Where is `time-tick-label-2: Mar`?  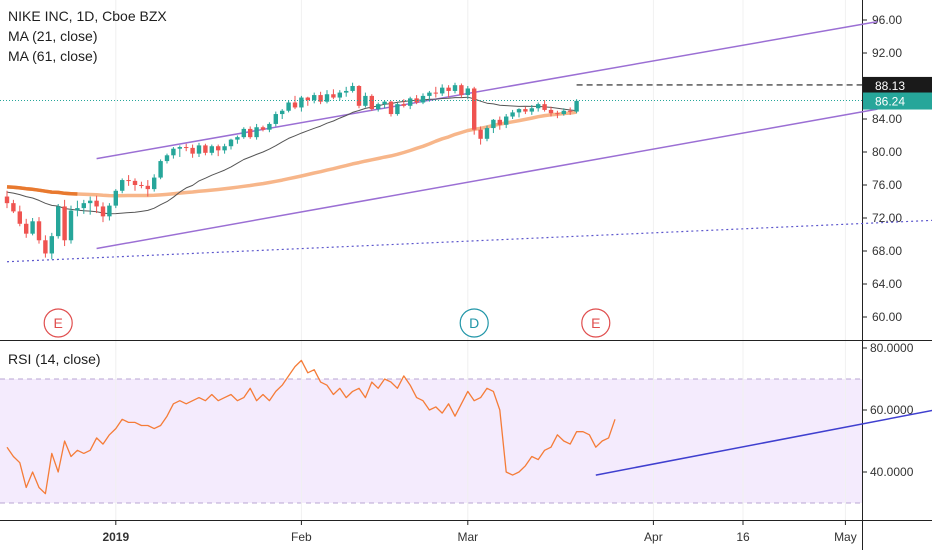
time-tick-label-2: Mar is located at coordinates (467, 537).